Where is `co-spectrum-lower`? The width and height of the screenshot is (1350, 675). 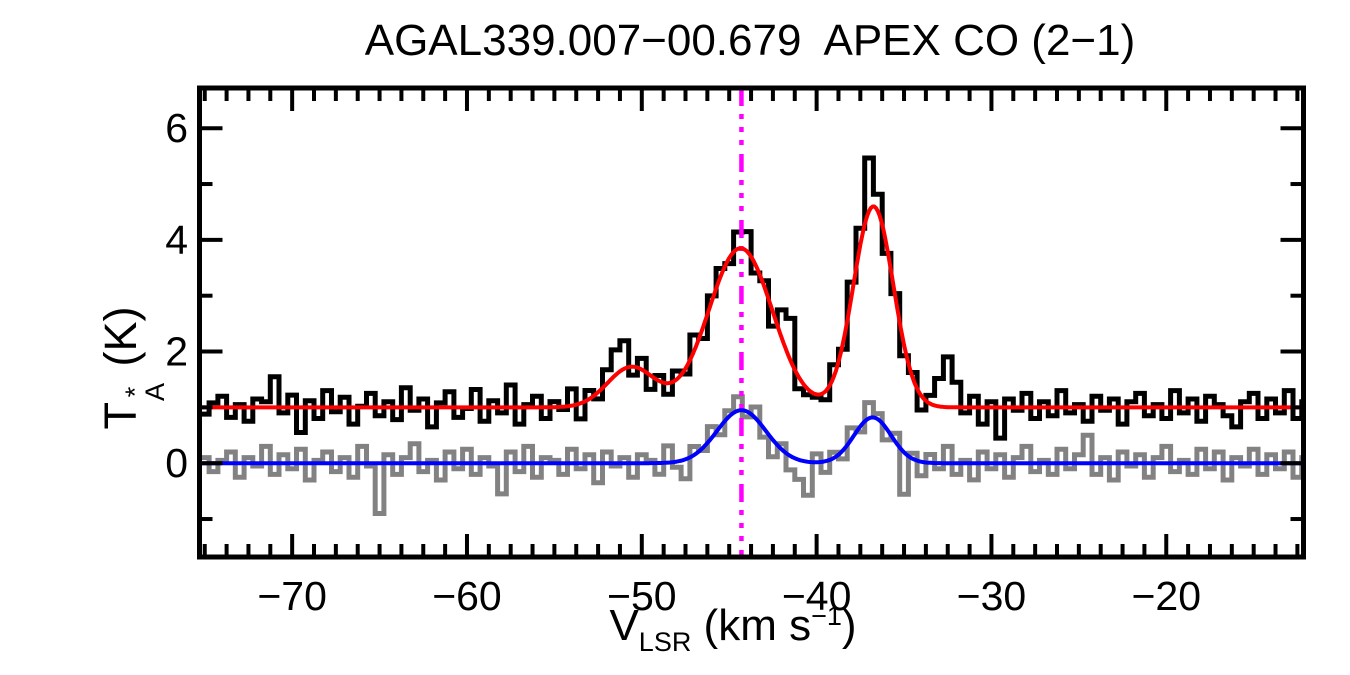
co-spectrum-lower is located at coordinates (751, 455).